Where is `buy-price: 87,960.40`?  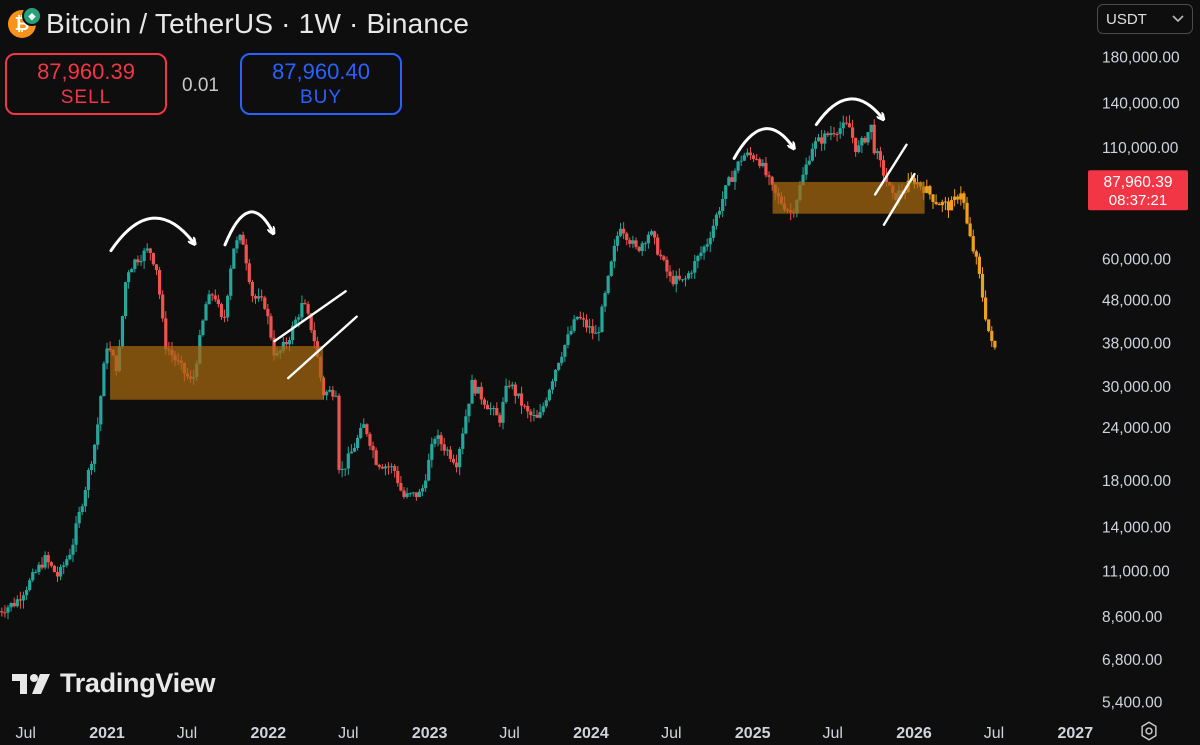
buy-price: 87,960.40 is located at coordinates (321, 71).